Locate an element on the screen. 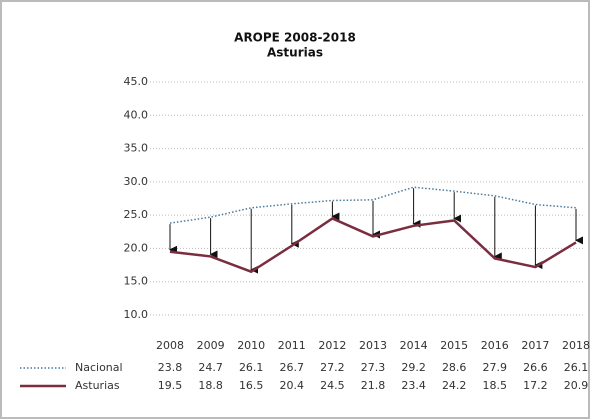  x-tick-label: 2011 is located at coordinates (292, 345).